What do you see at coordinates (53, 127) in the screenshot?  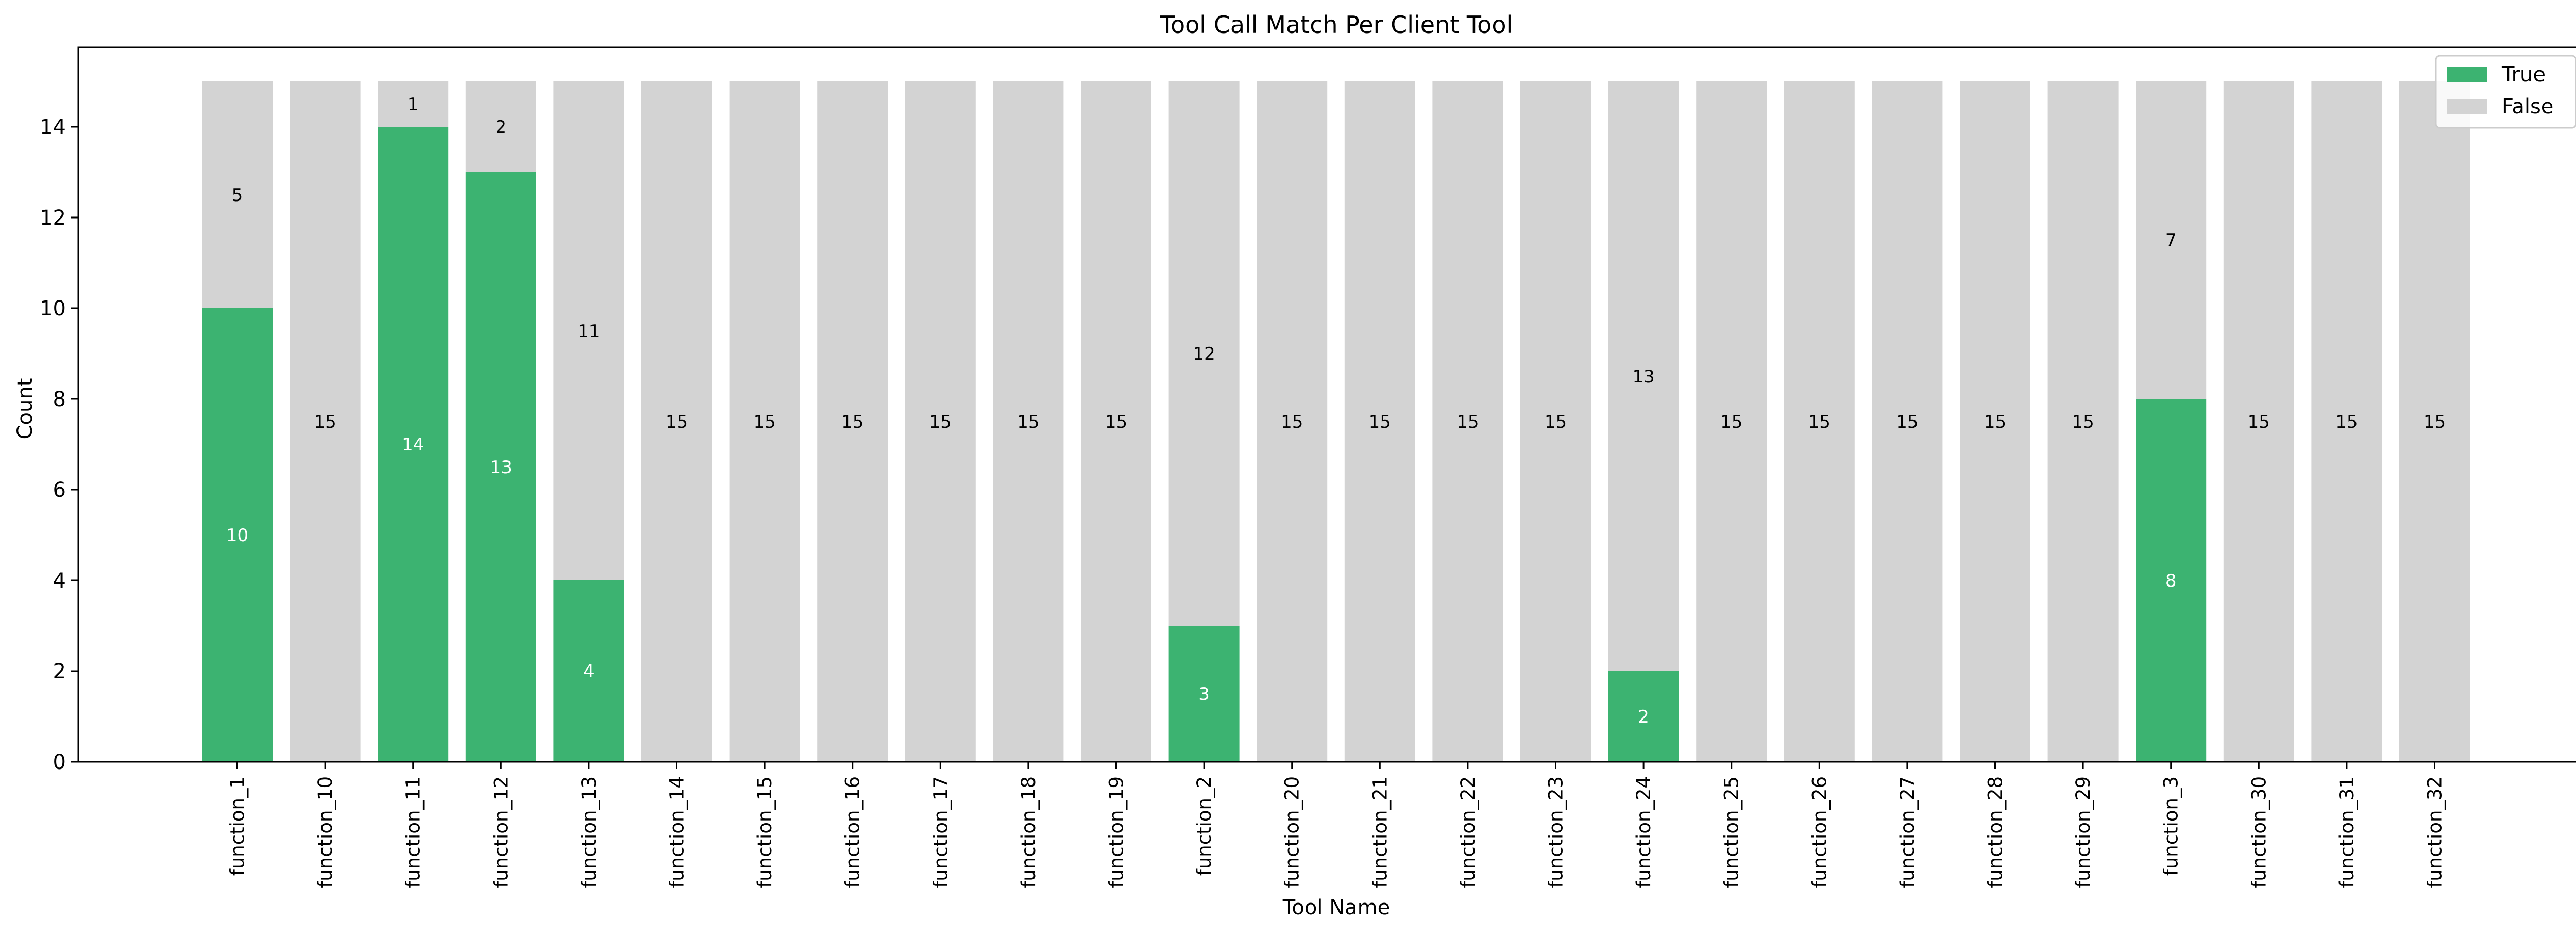 I see `y-tick-label: 14` at bounding box center [53, 127].